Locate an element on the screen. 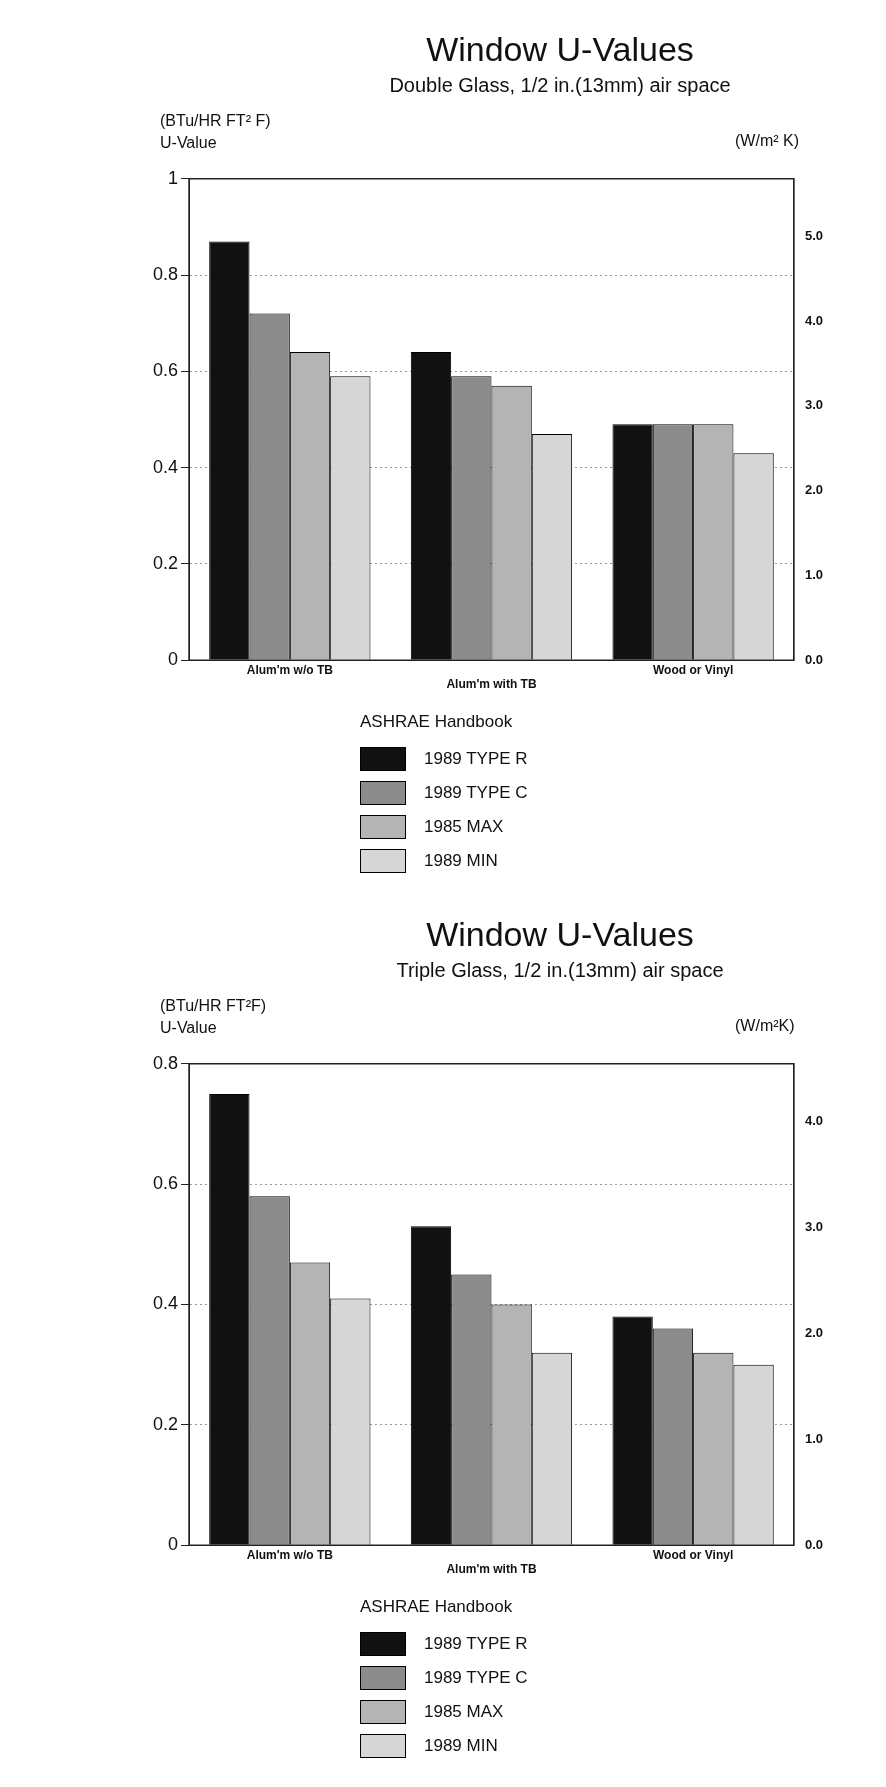 This screenshot has width=886, height=1787. chart-subtitle: Double Glass, 1/2 in.(13mm) air space is located at coordinates (560, 85).